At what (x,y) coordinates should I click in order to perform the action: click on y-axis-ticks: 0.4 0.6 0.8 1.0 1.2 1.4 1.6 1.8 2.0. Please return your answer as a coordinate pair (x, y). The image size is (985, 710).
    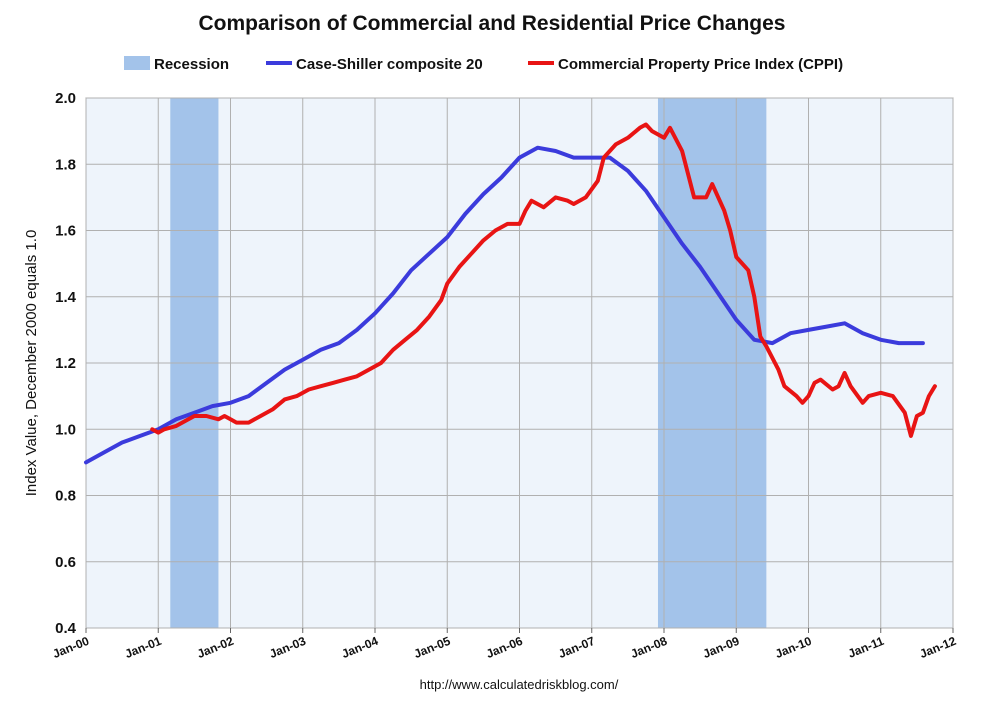
    Looking at the image, I should click on (66, 363).